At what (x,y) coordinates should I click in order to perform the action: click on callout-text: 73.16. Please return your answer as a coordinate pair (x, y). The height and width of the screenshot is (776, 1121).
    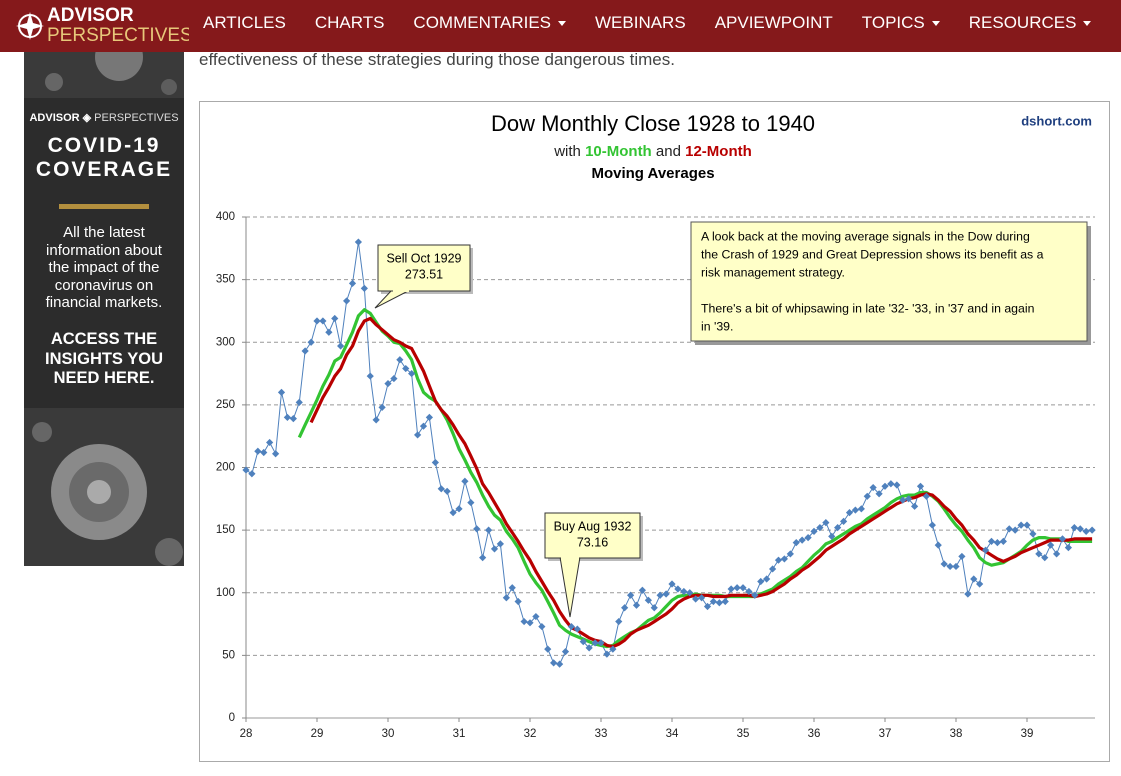
    Looking at the image, I should click on (592, 542).